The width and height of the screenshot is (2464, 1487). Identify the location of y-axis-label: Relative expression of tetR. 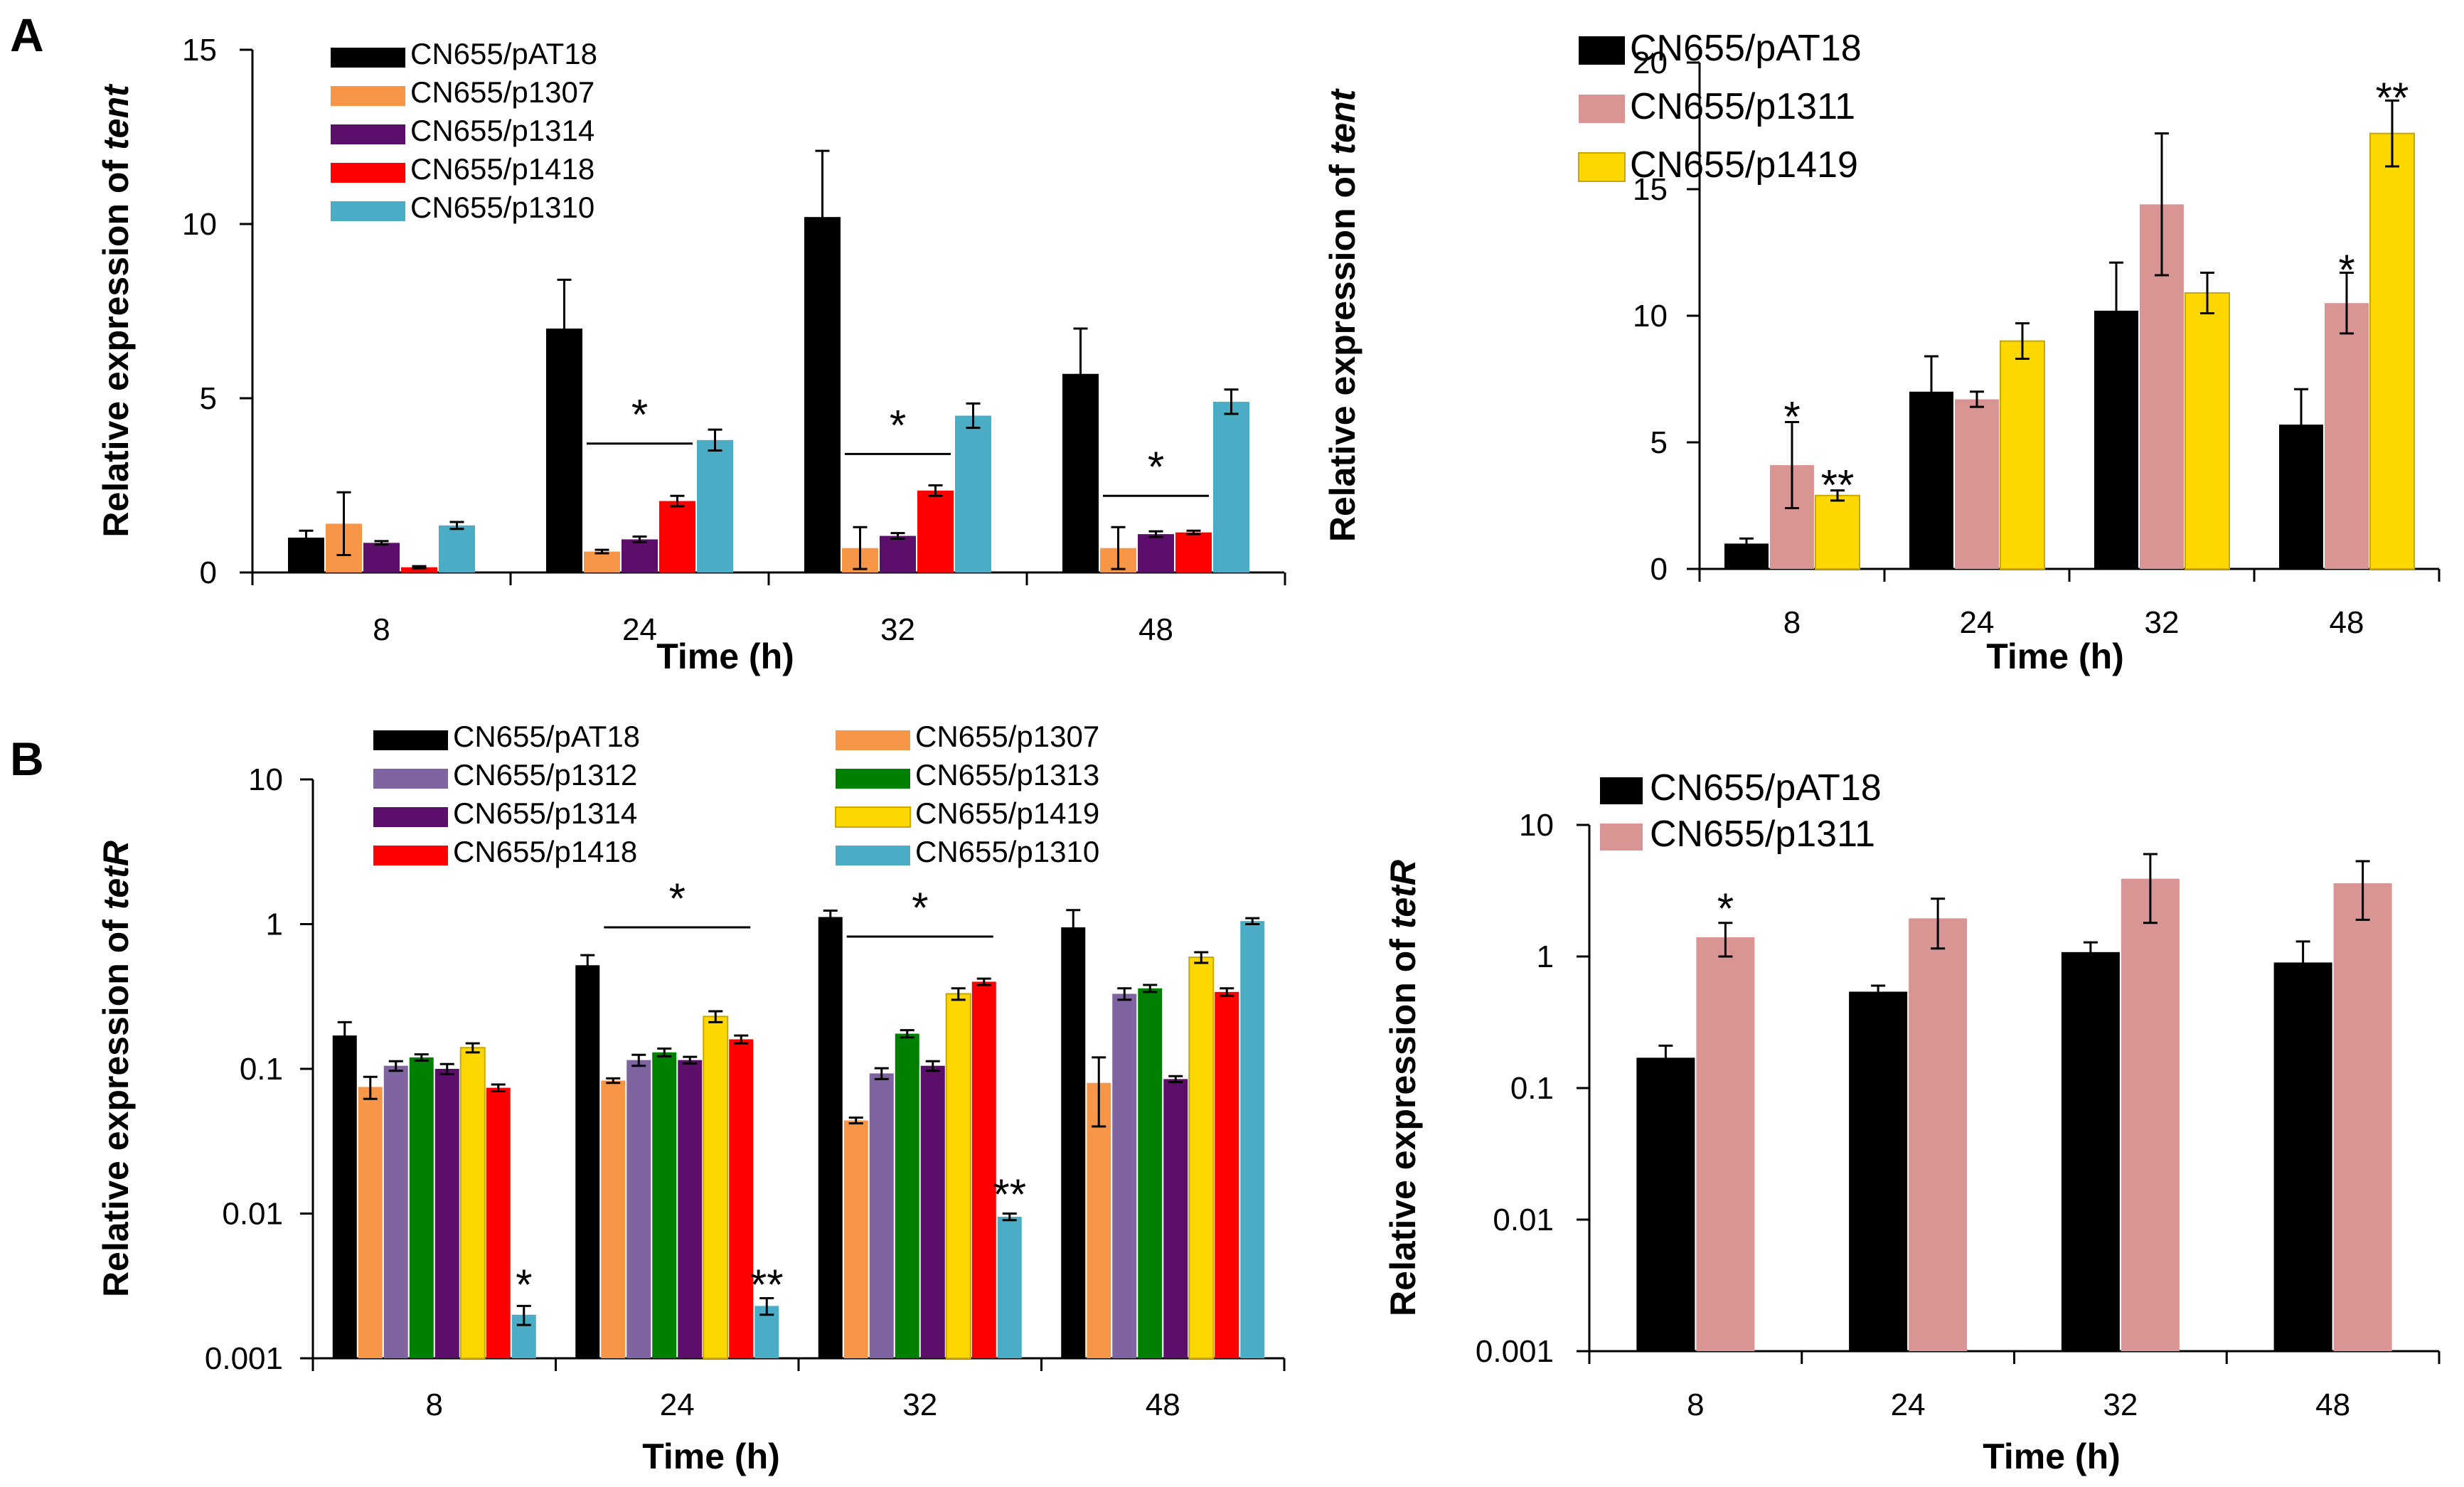
(1403, 1088).